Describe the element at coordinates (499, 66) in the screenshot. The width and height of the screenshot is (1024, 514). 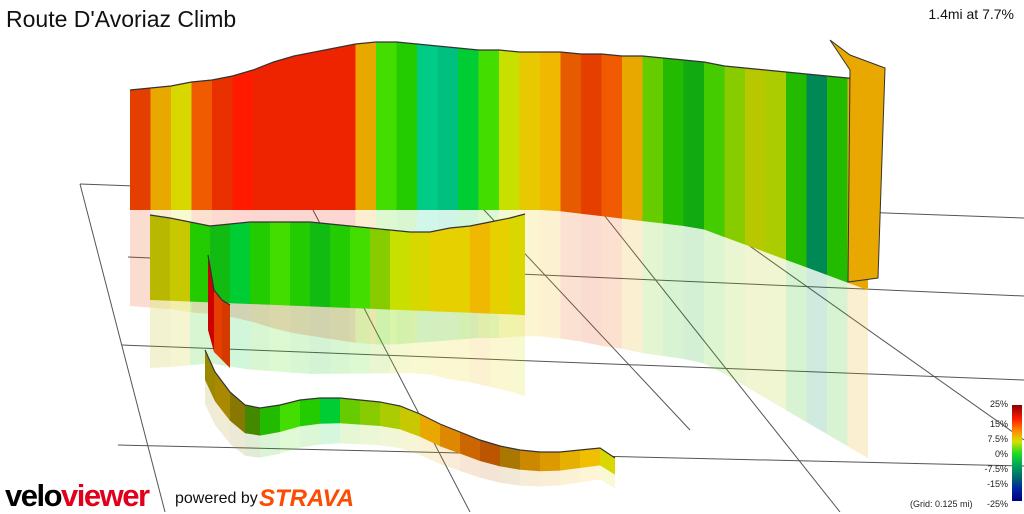
I see `back-wall-edge` at that location.